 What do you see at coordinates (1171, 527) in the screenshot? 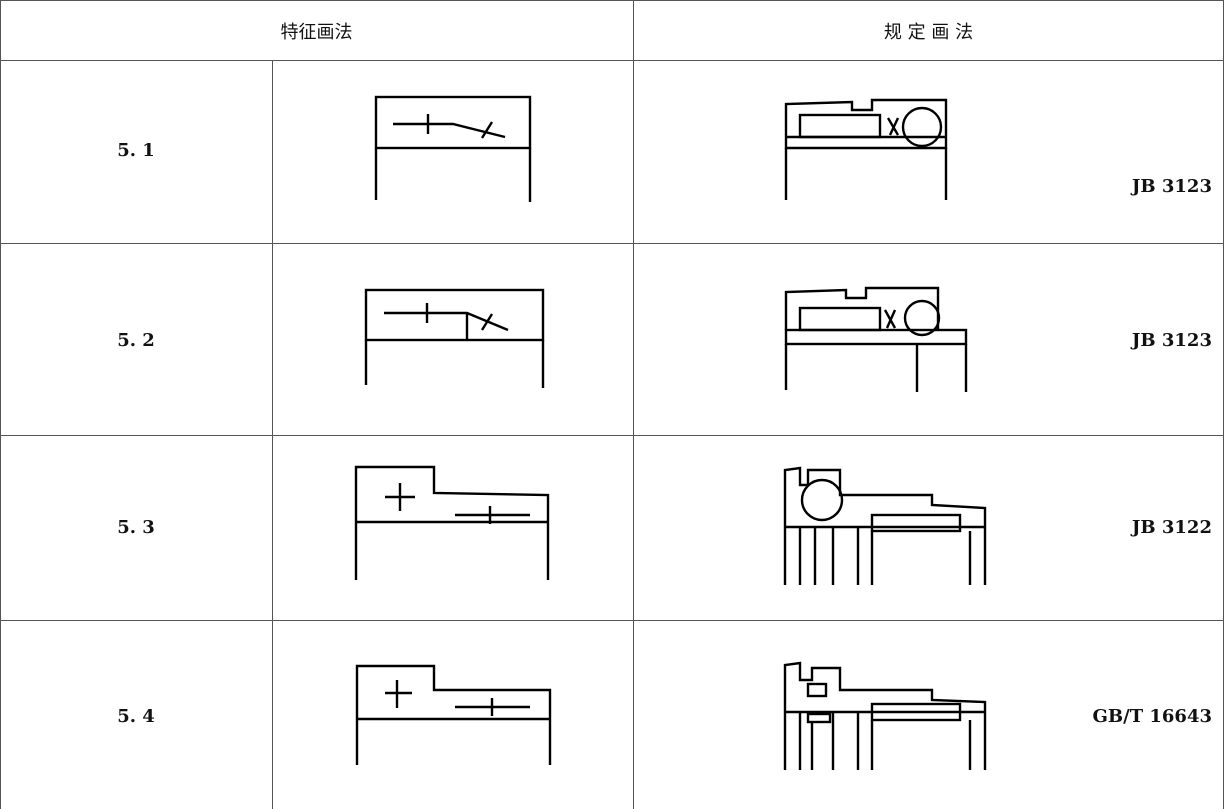
I see `row-code: JB 3122` at bounding box center [1171, 527].